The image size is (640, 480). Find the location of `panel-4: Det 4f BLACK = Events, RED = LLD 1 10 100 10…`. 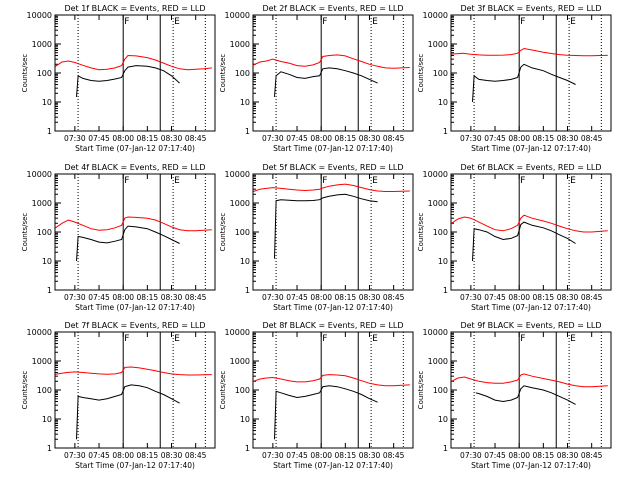

panel-4: Det 4f BLACK = Events, RED = LLD 1 10 100 10… is located at coordinates (118, 237).